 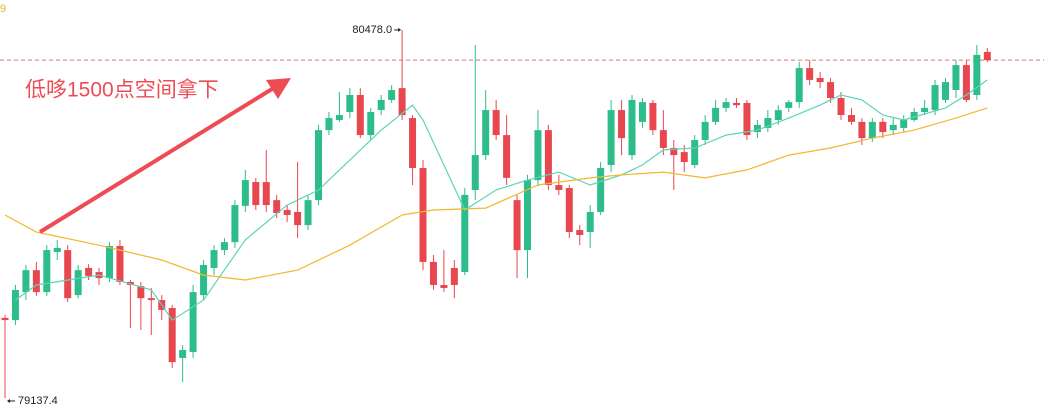 I want to click on annotation-arrow, so click(x=156, y=160).